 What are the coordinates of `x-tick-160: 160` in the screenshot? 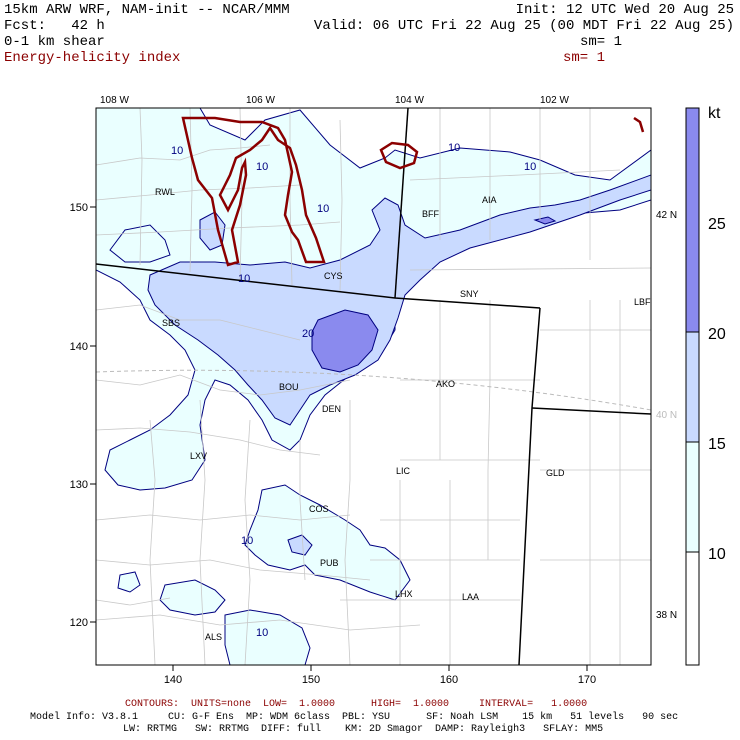 It's located at (449, 680).